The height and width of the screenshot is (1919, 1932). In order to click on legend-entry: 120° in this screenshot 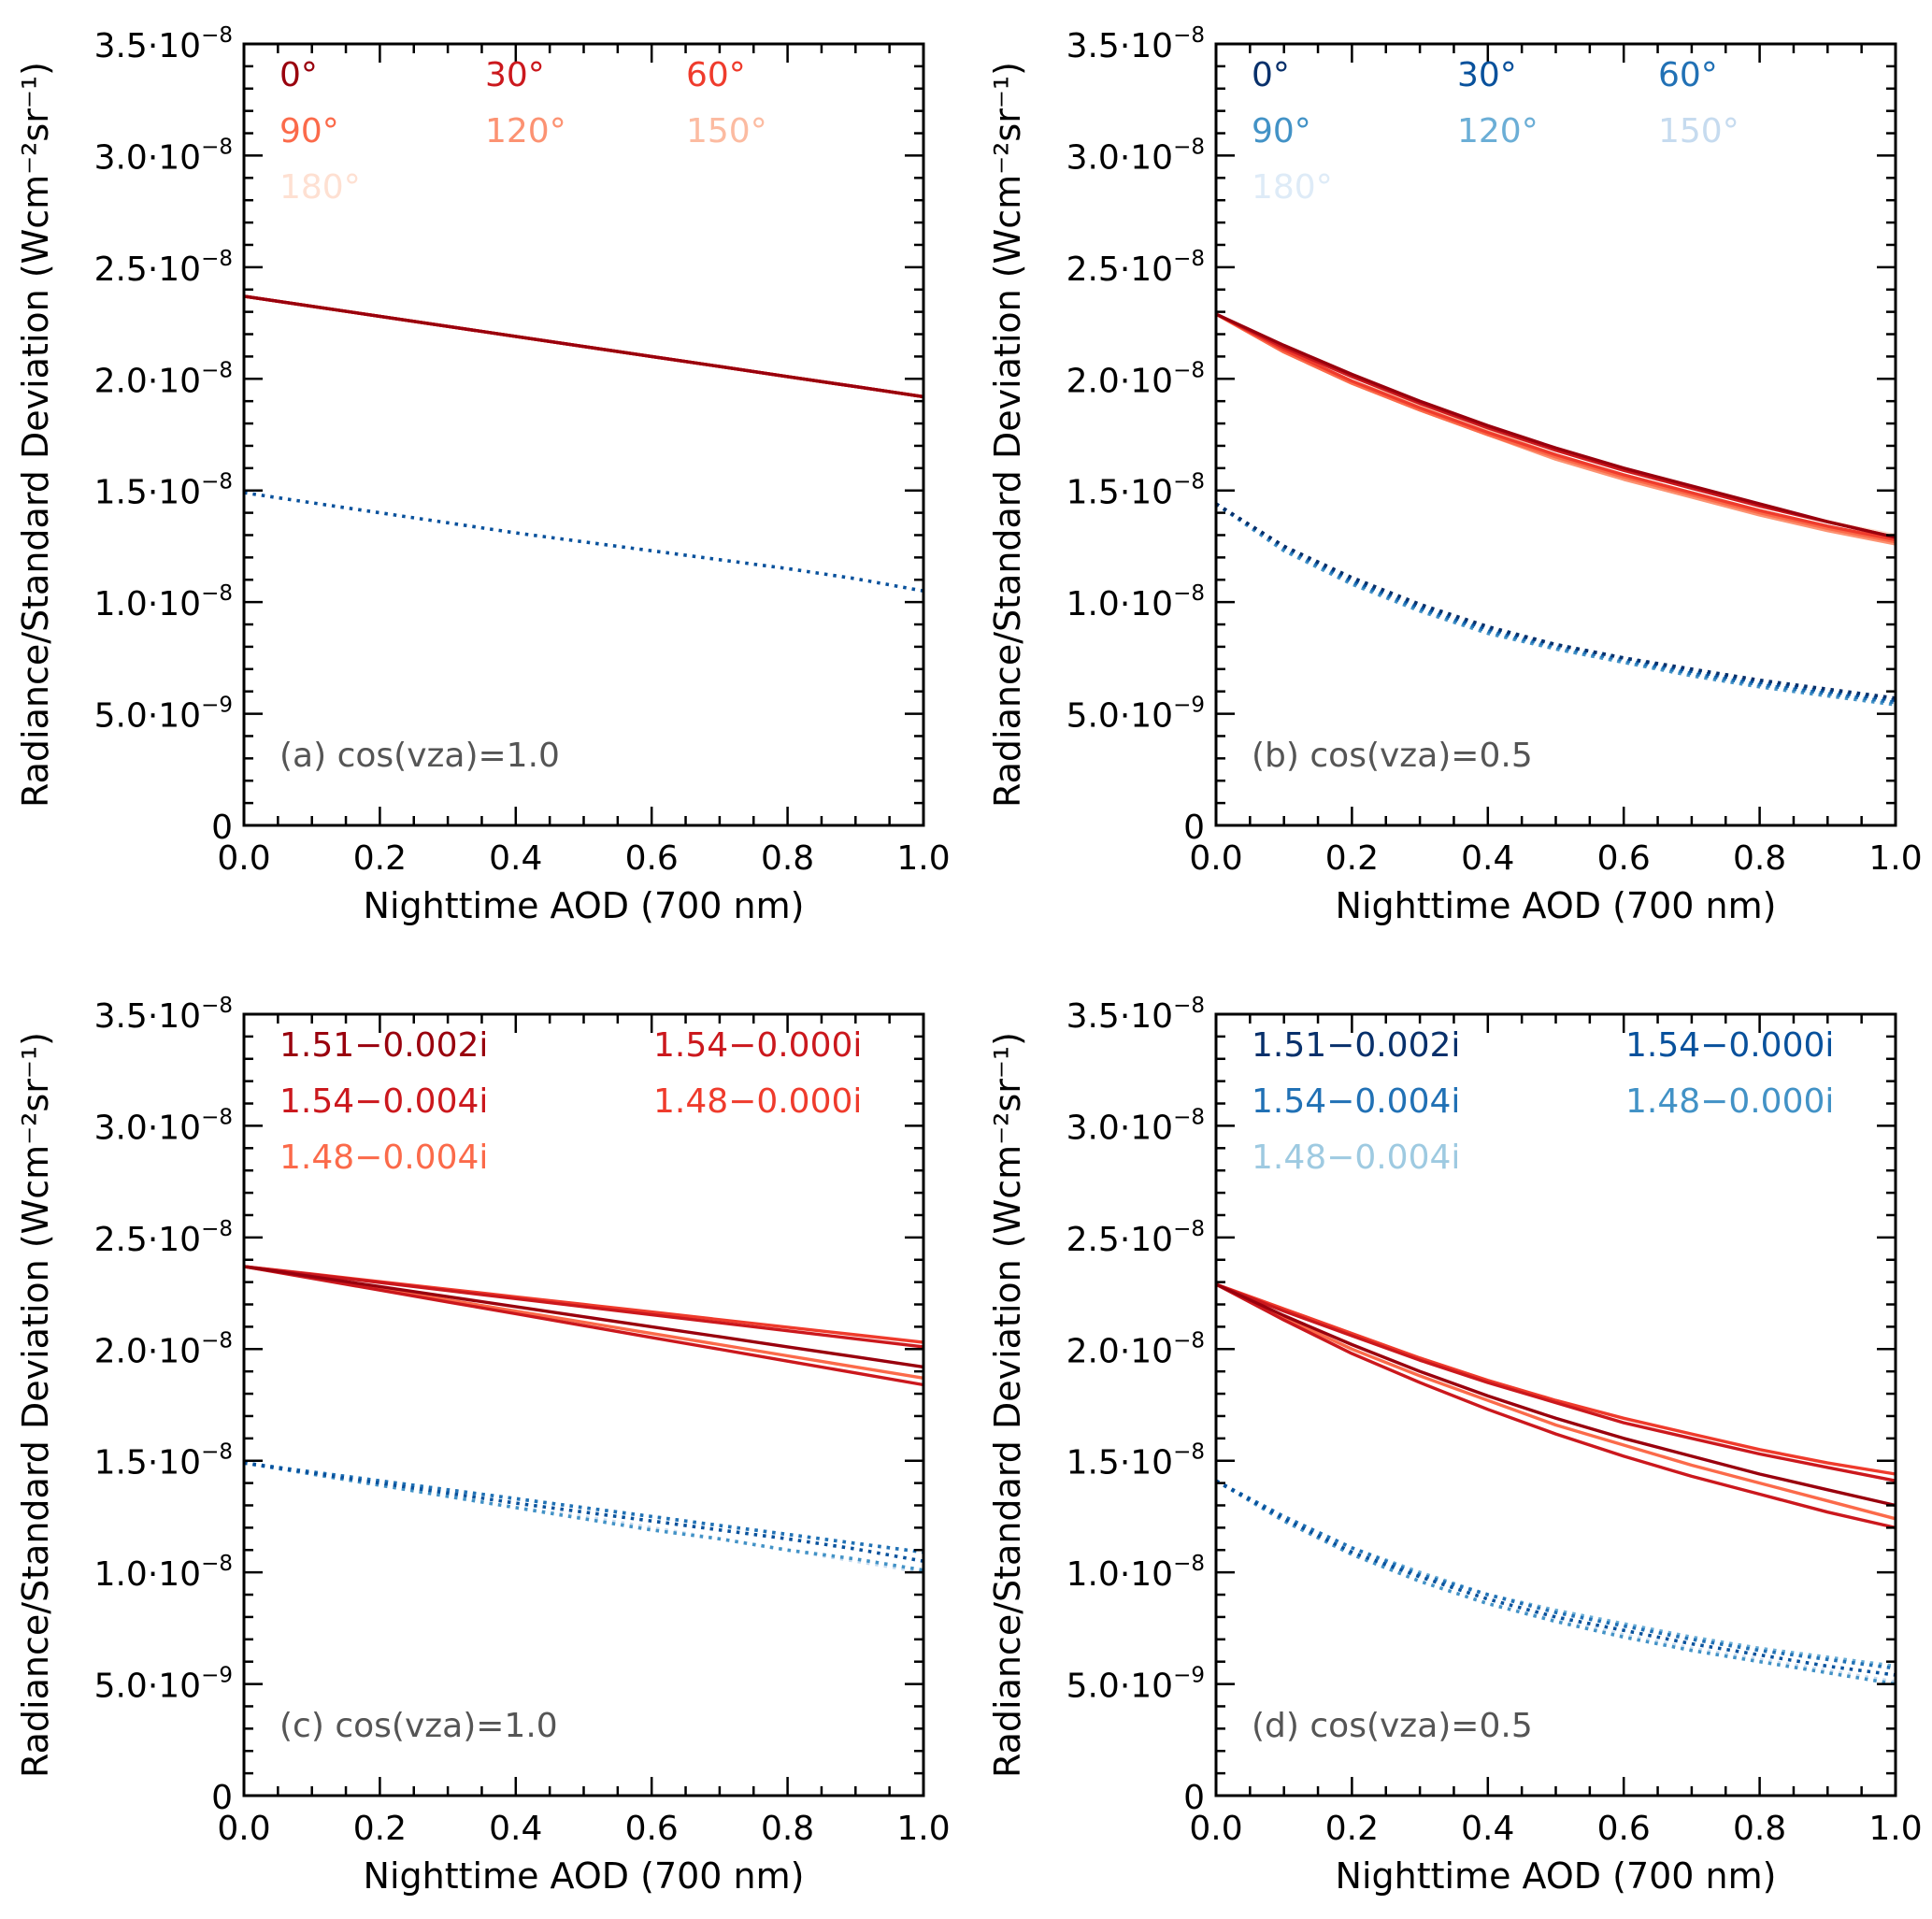, I will do `click(525, 131)`.